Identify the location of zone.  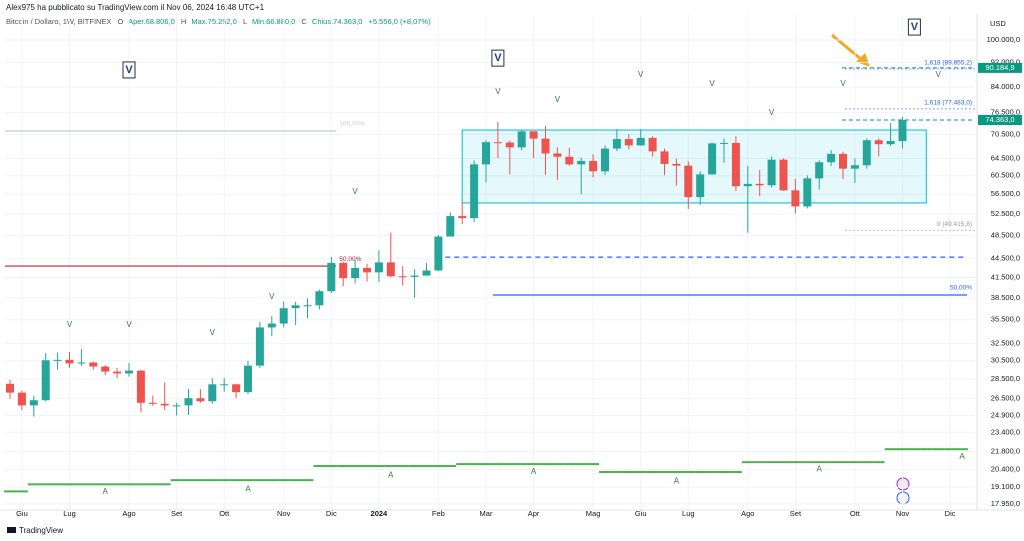
(694, 166).